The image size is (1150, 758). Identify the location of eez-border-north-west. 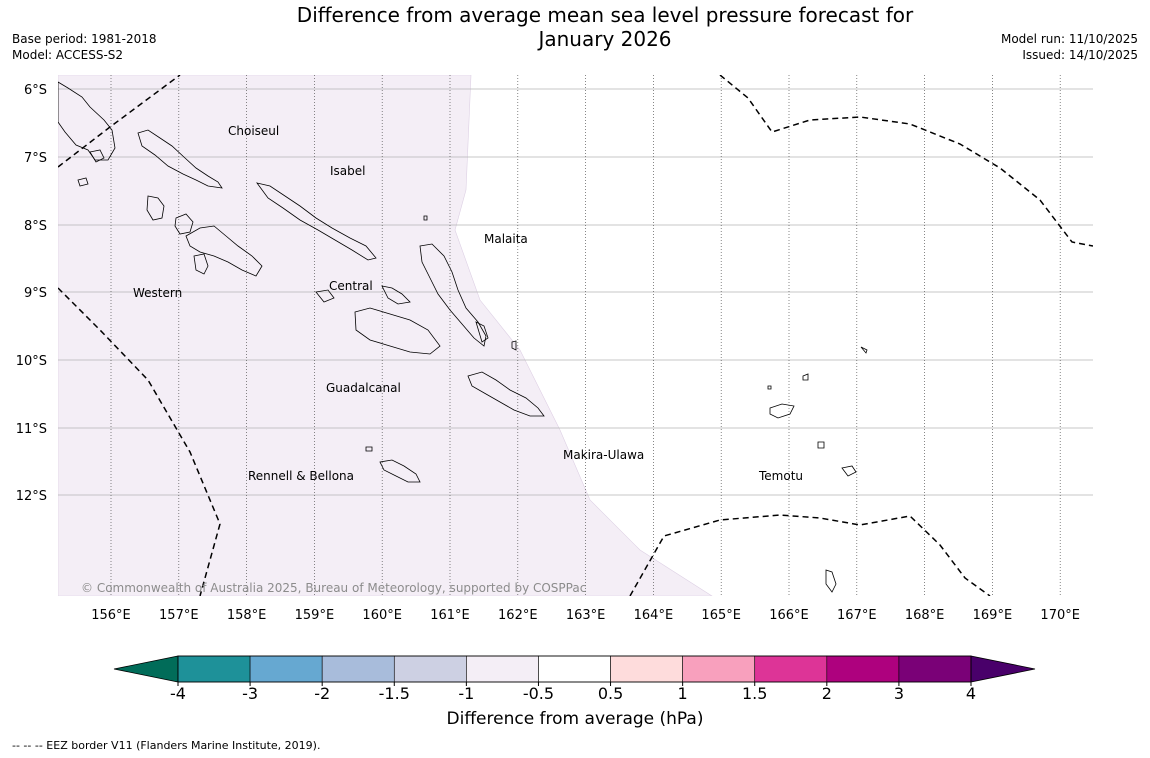
(119, 121).